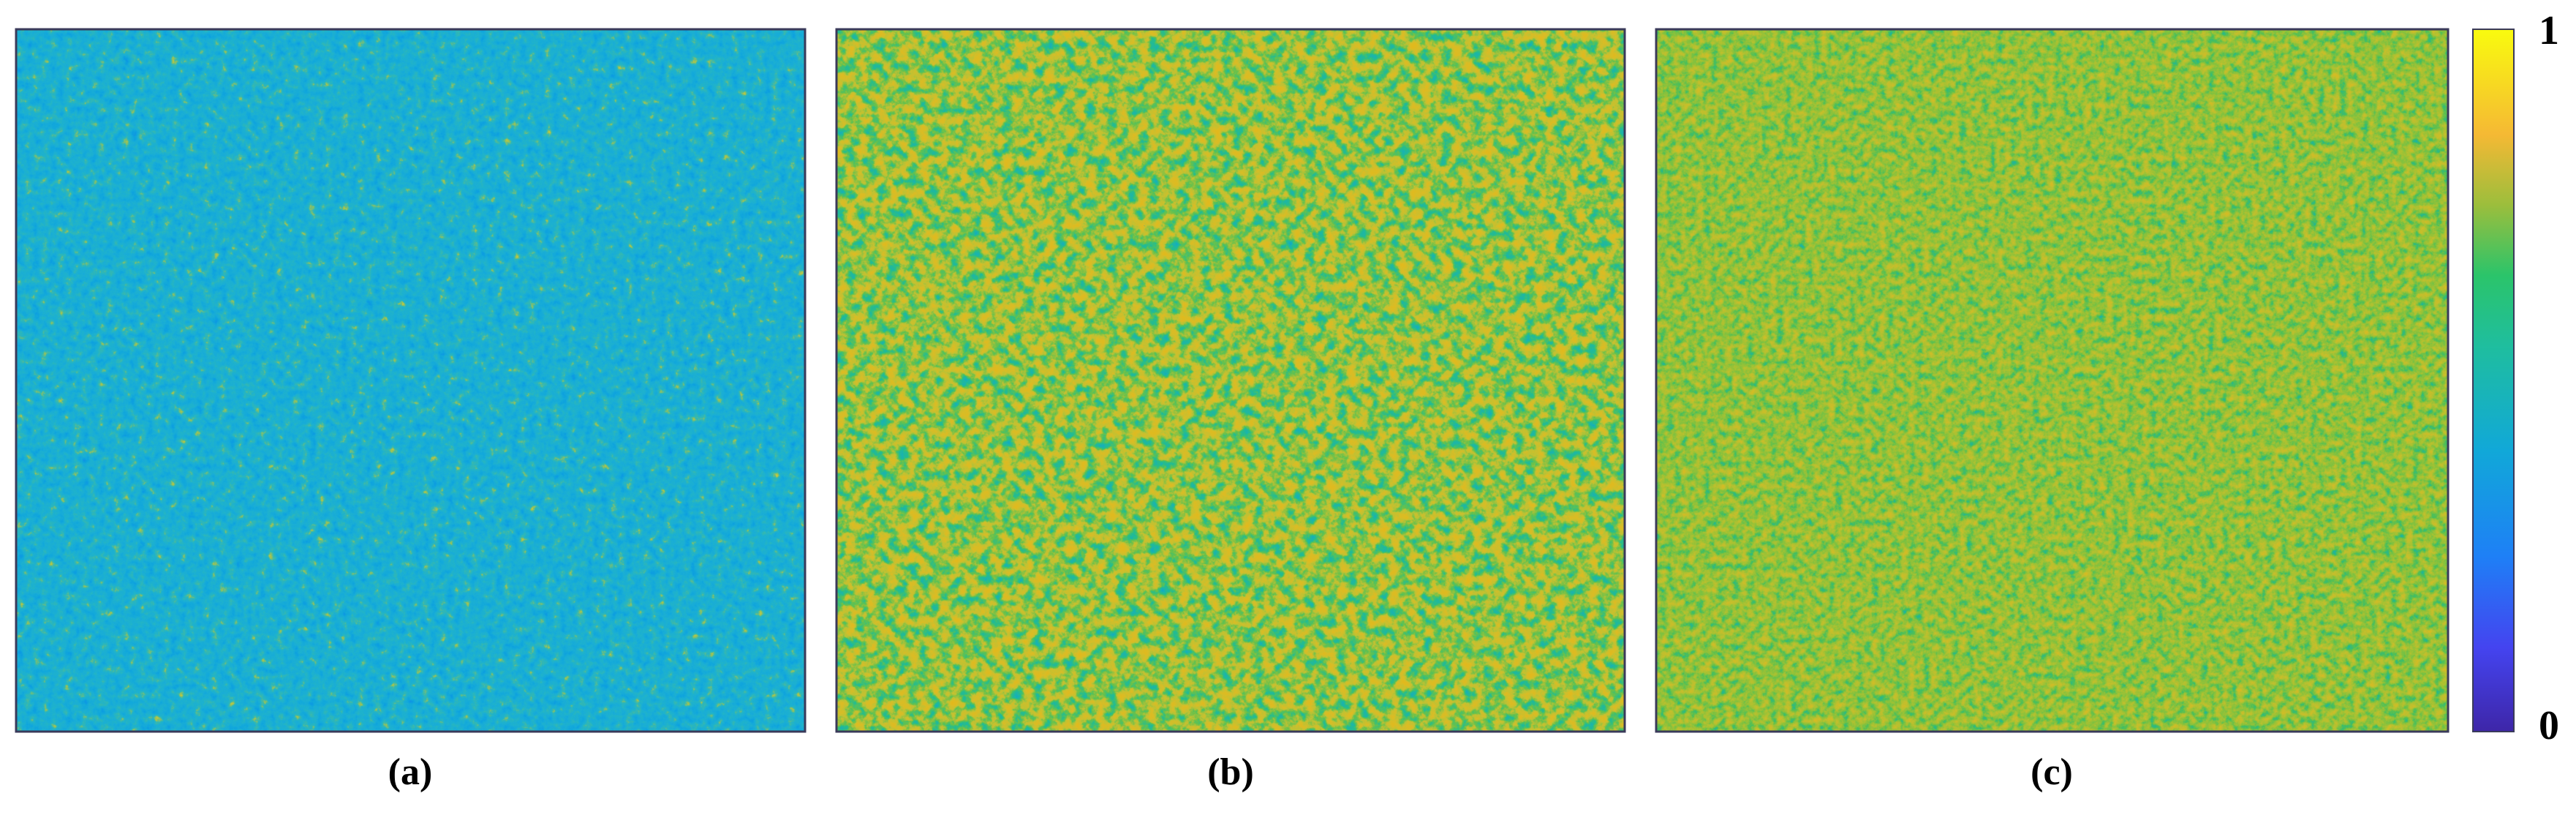 The width and height of the screenshot is (2576, 815). Describe the element at coordinates (2549, 31) in the screenshot. I see `colorbar-tick-label: 1` at that location.